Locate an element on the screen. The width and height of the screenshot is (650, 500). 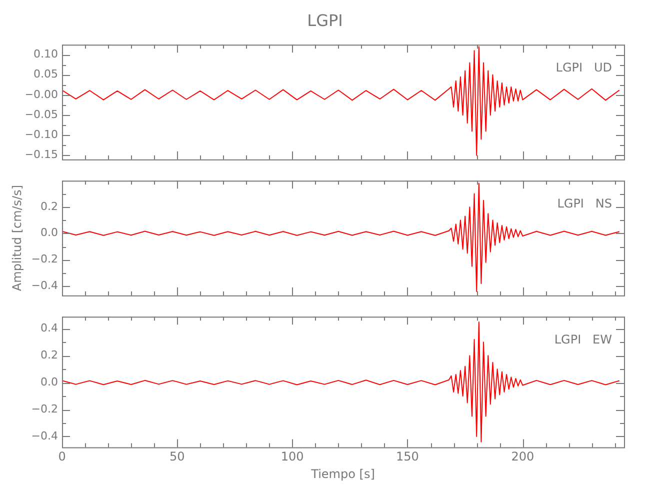
x-axis-title: Tiempo [s] is located at coordinates (342, 473).